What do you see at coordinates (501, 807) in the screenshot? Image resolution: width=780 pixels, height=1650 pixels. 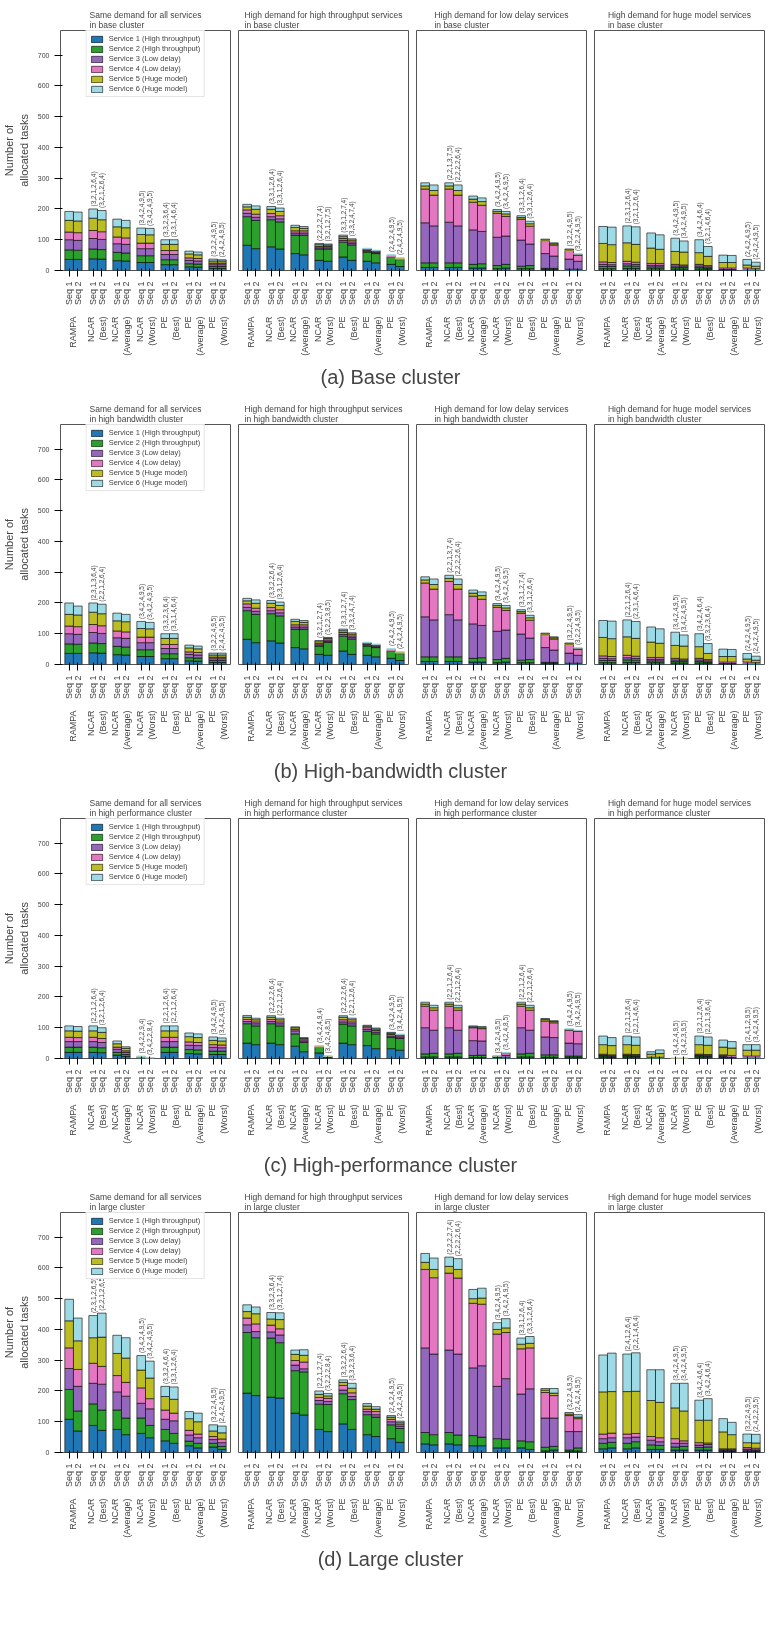 I see `chart-title: High demand for low delay services in high performance cluster` at bounding box center [501, 807].